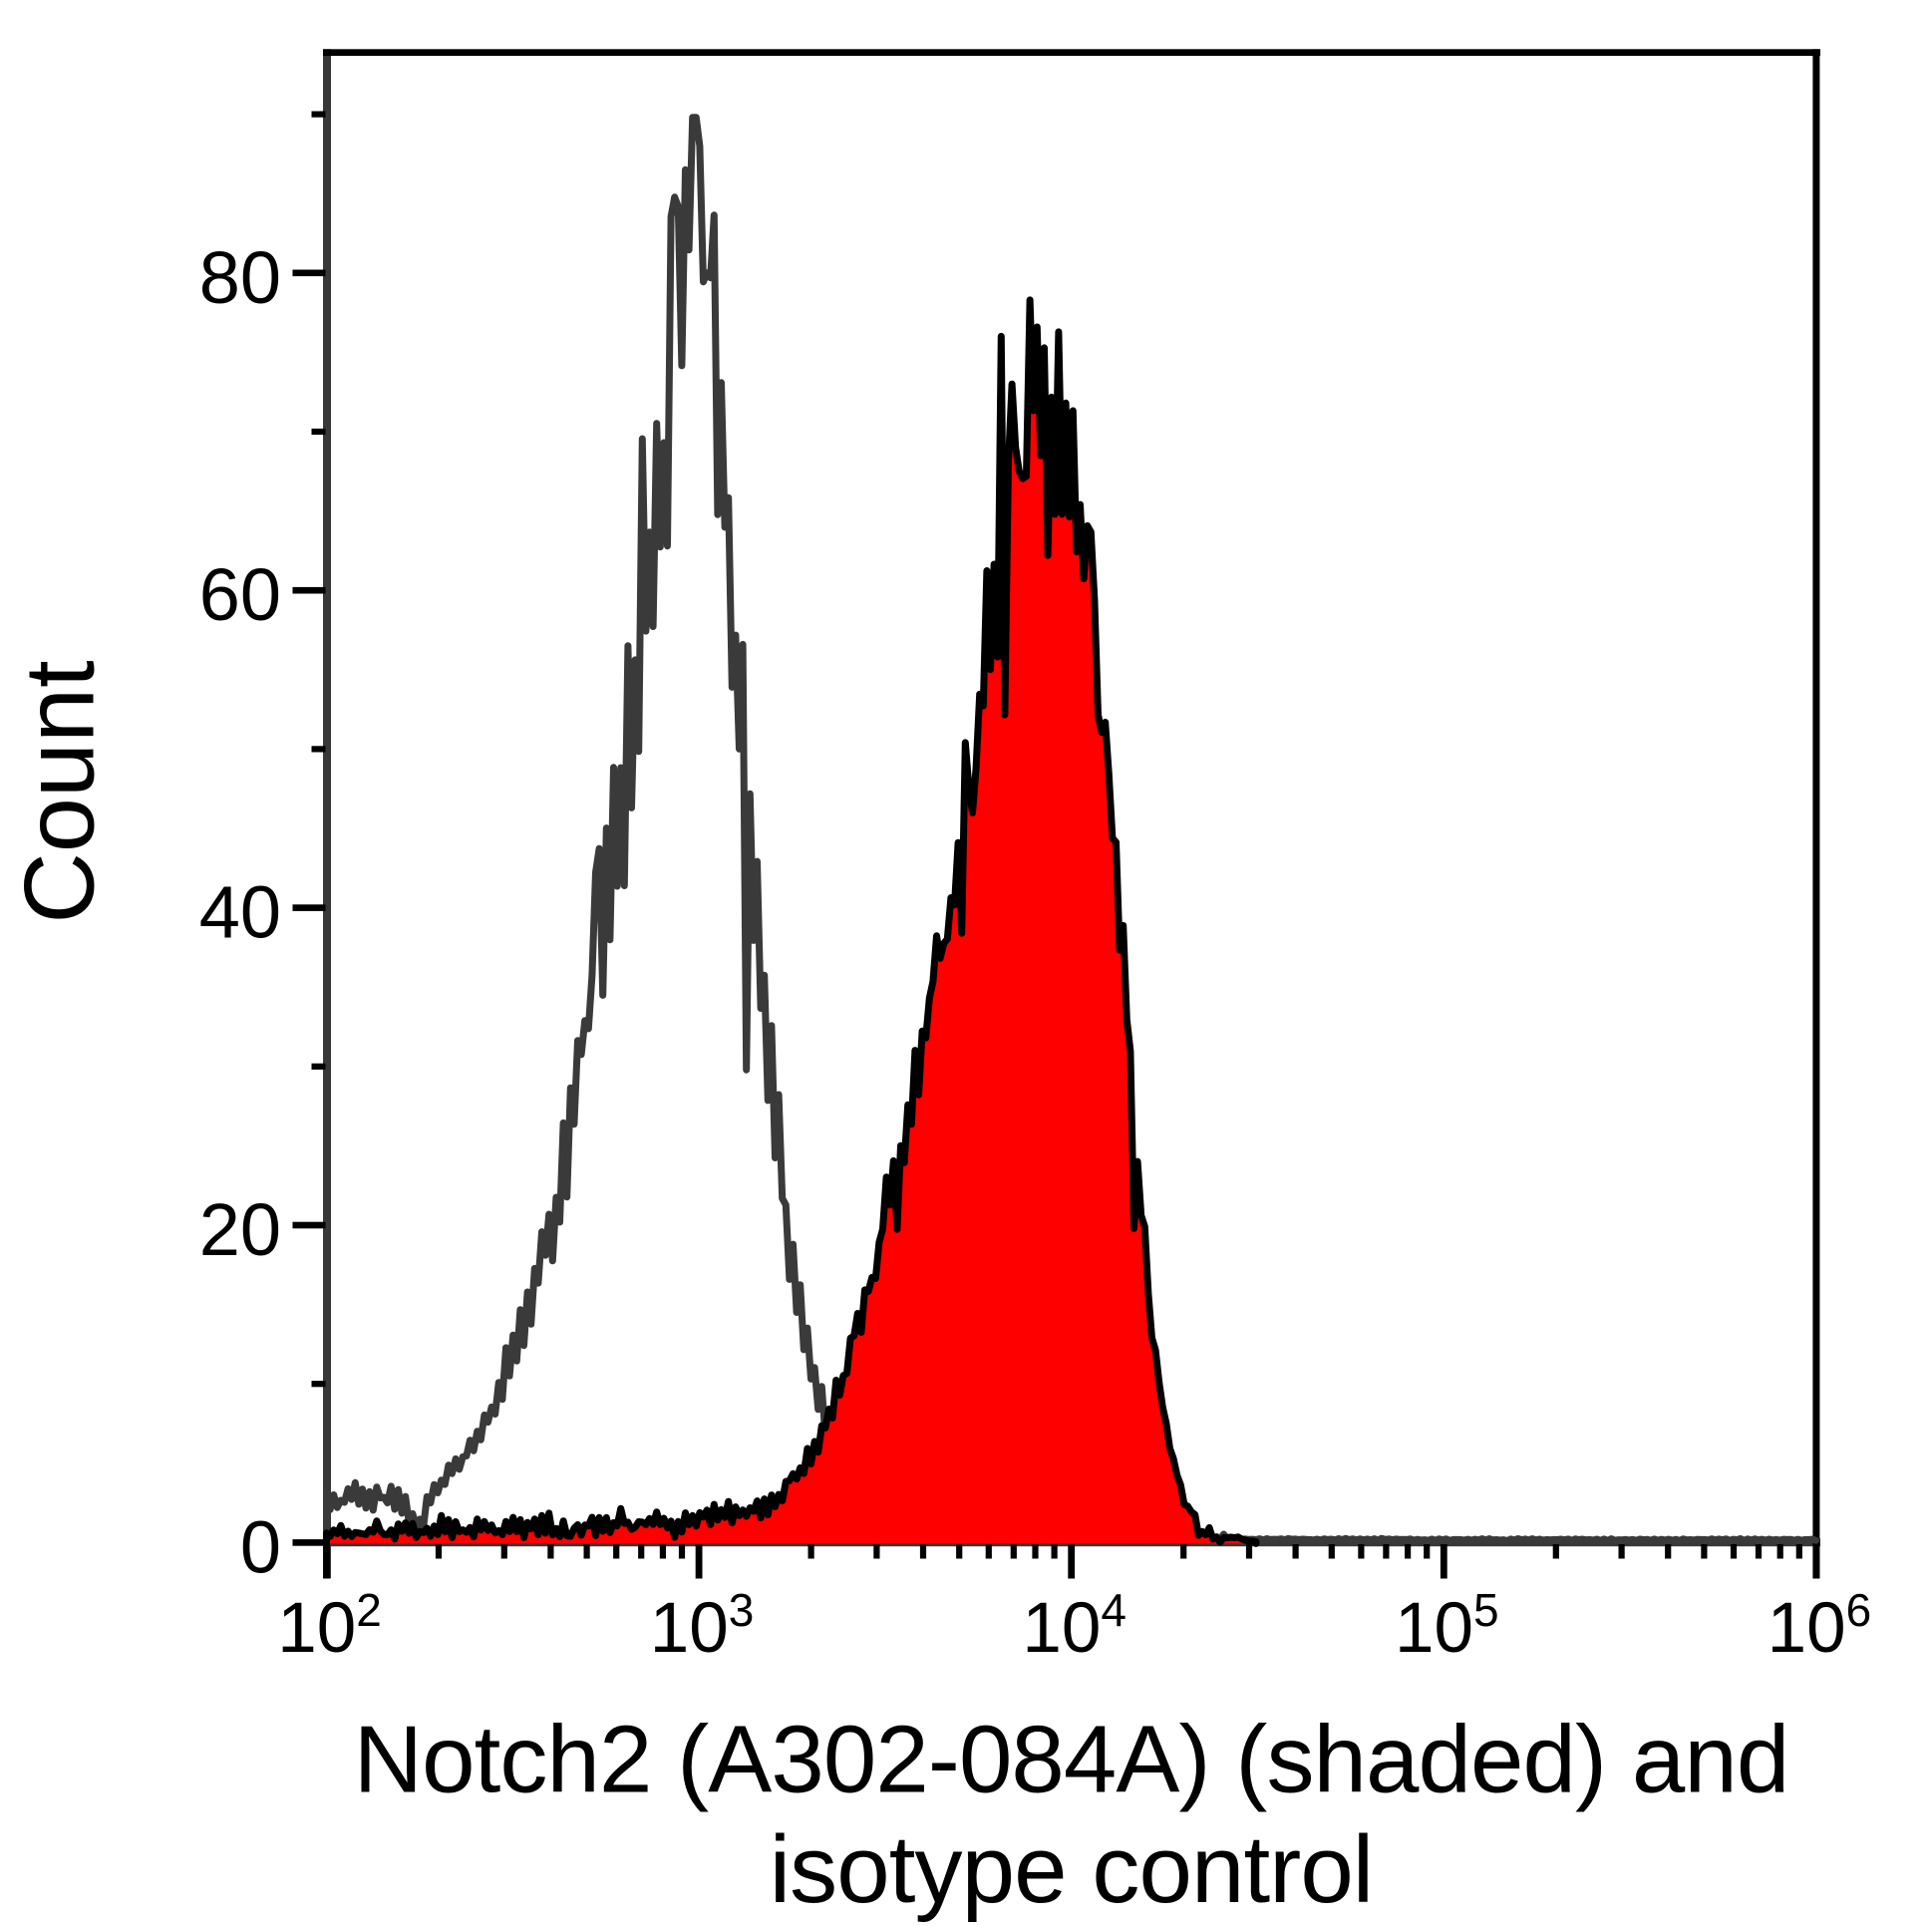  Describe the element at coordinates (240, 912) in the screenshot. I see `svg-text: 40` at that location.